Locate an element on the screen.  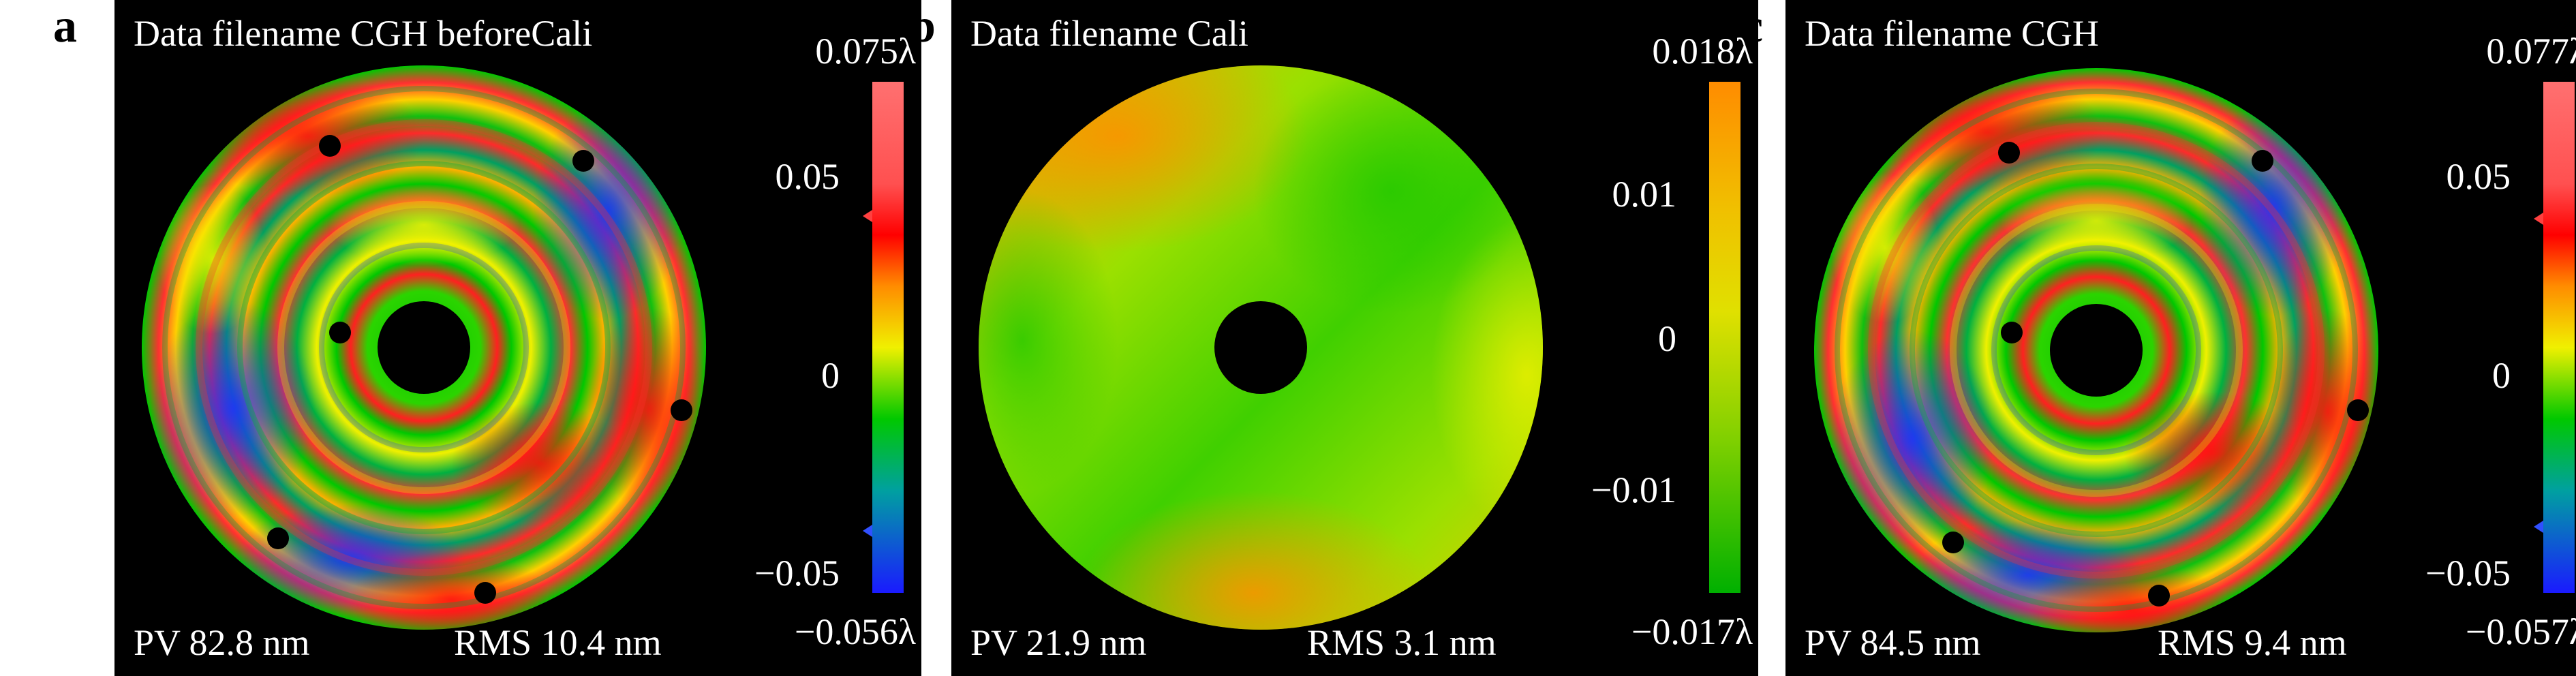
colorbar-max-label: 0.018λ is located at coordinates (1702, 51).